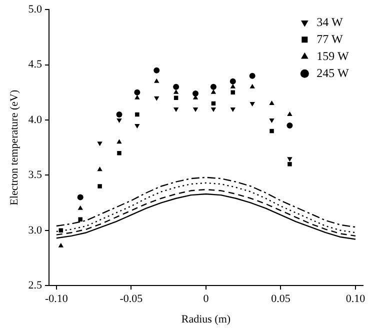  Describe the element at coordinates (35, 175) in the screenshot. I see `y-tick-label: 3.5` at that location.